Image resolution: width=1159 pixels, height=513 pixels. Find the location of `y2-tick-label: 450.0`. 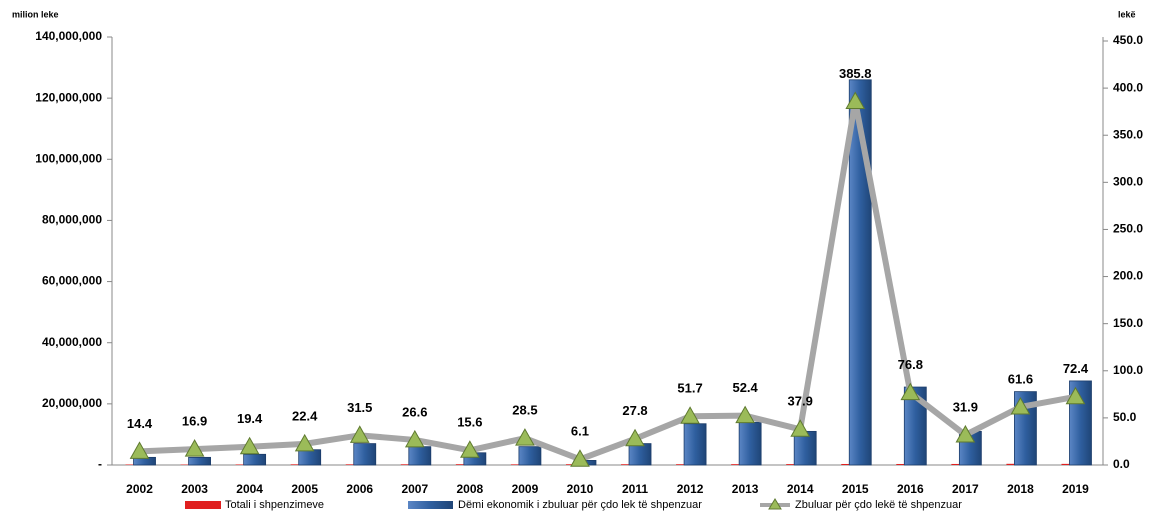

y2-tick-label: 450.0 is located at coordinates (1128, 40).